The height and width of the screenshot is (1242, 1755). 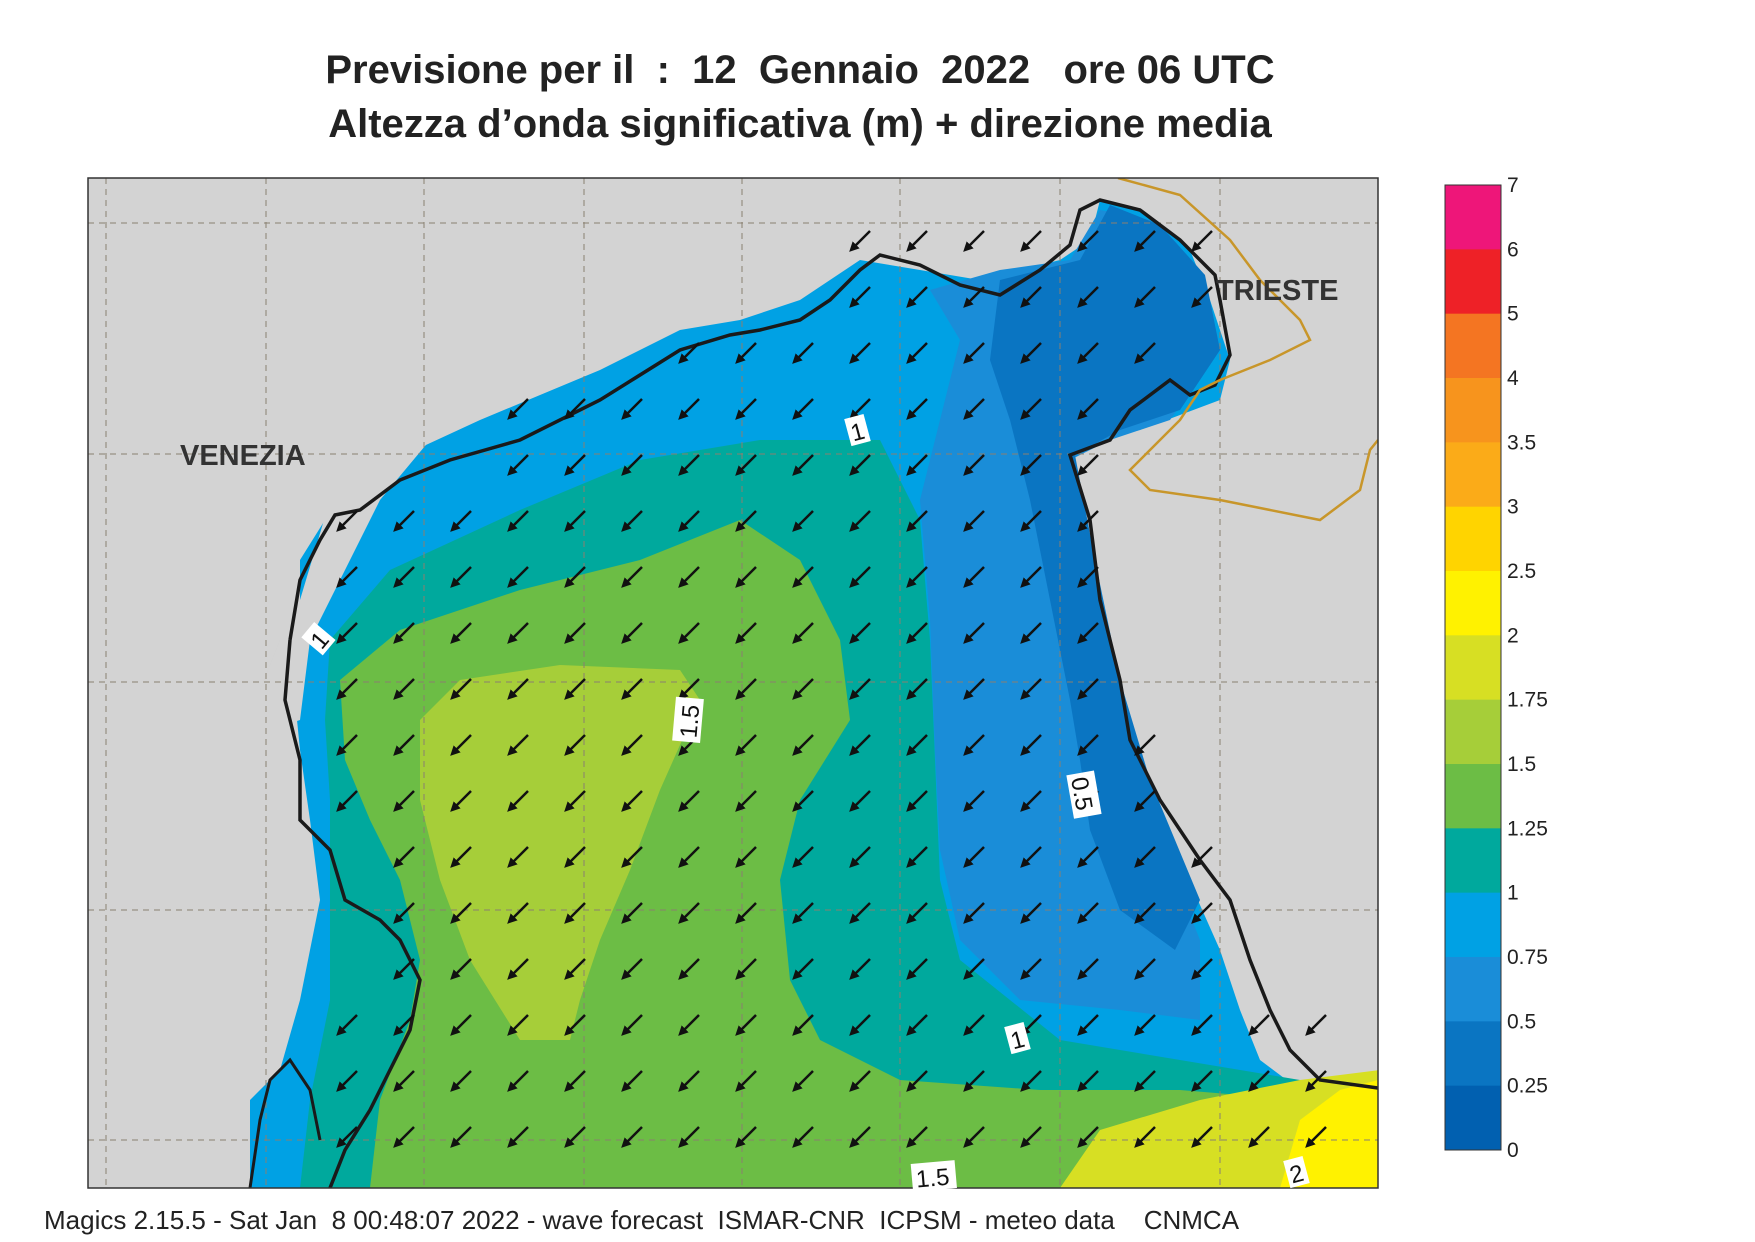 What do you see at coordinates (690, 722) in the screenshot?
I see `svg-text: 1.5` at bounding box center [690, 722].